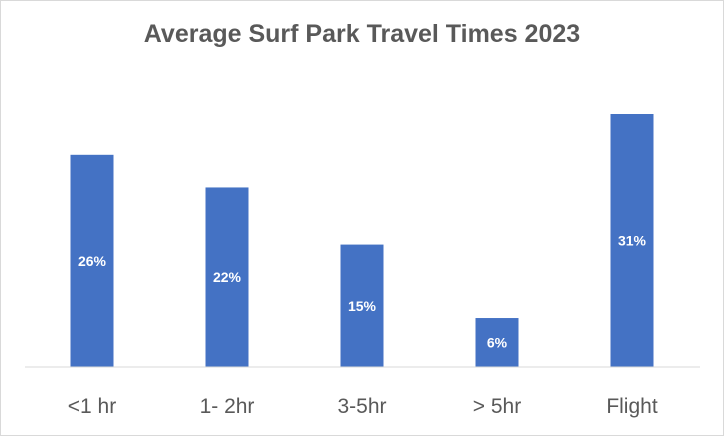  What do you see at coordinates (362, 34) in the screenshot?
I see `chart-title: Average Surf Park Travel Times 2023` at bounding box center [362, 34].